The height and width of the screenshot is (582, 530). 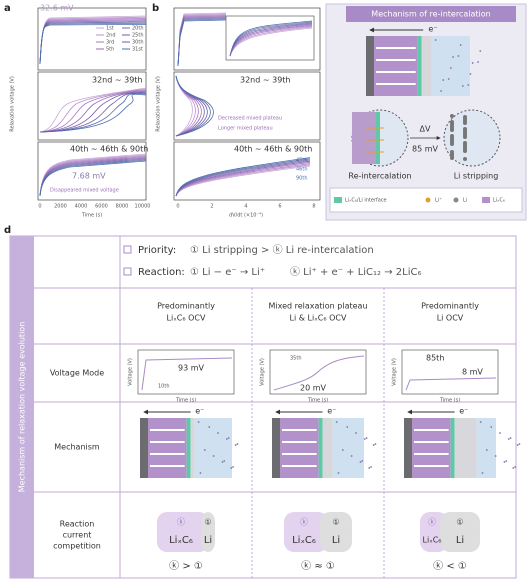 What do you see at coordinates (161, 272) in the screenshot?
I see `label: Reaction:` at bounding box center [161, 272].